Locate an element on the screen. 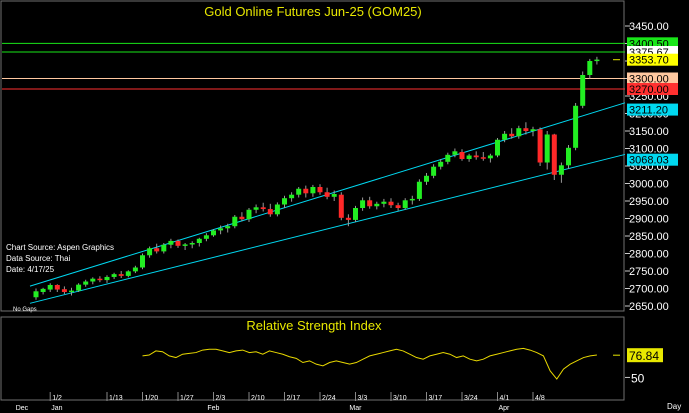 The width and height of the screenshot is (689, 413). price-tick-label: 2900.00 is located at coordinates (649, 220).